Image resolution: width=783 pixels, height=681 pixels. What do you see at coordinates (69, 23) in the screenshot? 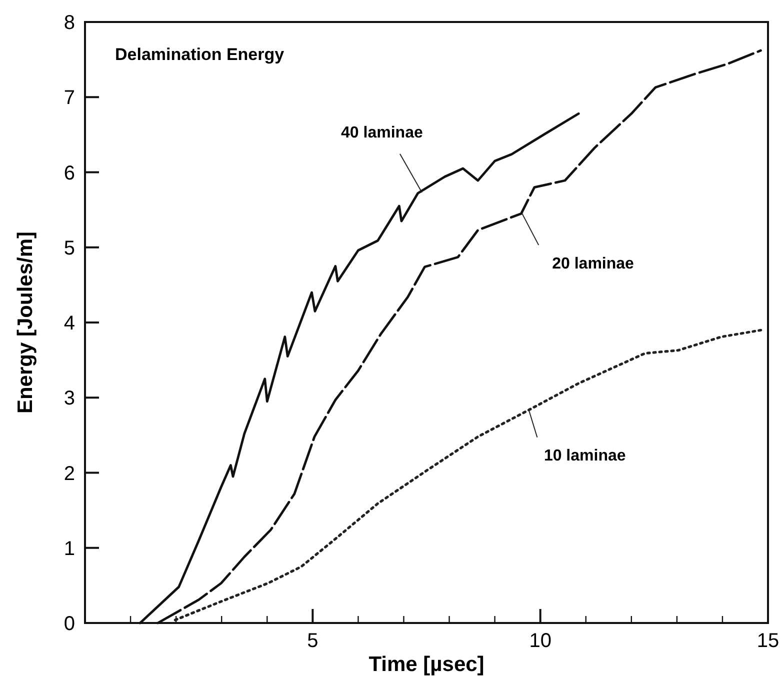
I see `y-tick-label: 8` at bounding box center [69, 23].